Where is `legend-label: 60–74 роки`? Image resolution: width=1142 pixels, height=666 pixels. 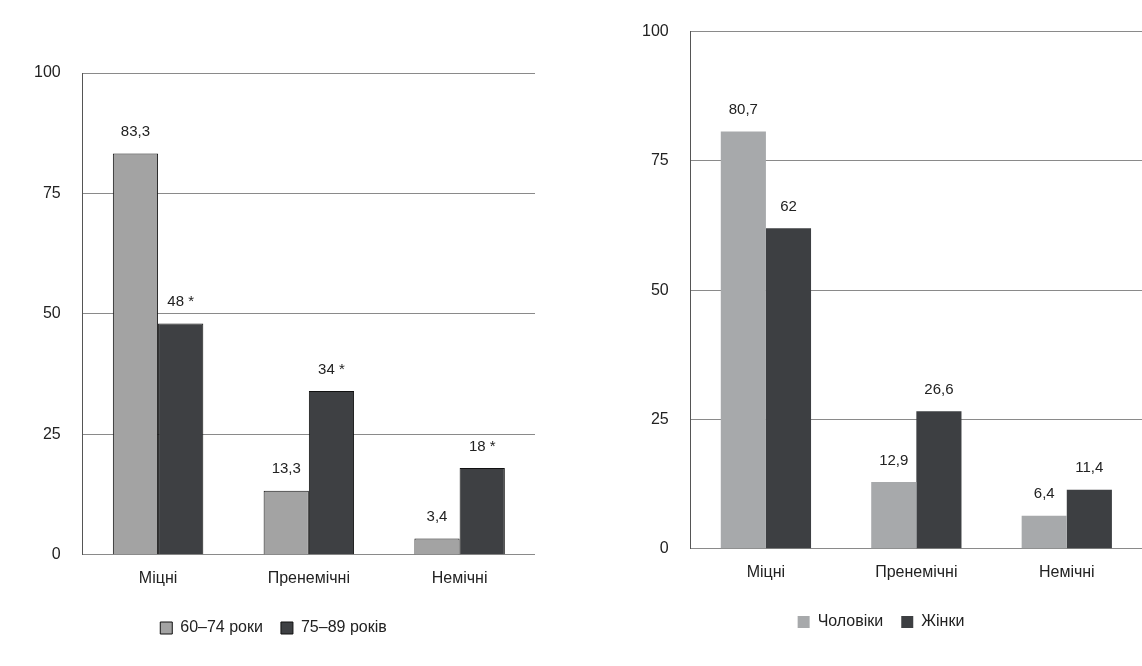
legend-label: 60–74 роки is located at coordinates (221, 627).